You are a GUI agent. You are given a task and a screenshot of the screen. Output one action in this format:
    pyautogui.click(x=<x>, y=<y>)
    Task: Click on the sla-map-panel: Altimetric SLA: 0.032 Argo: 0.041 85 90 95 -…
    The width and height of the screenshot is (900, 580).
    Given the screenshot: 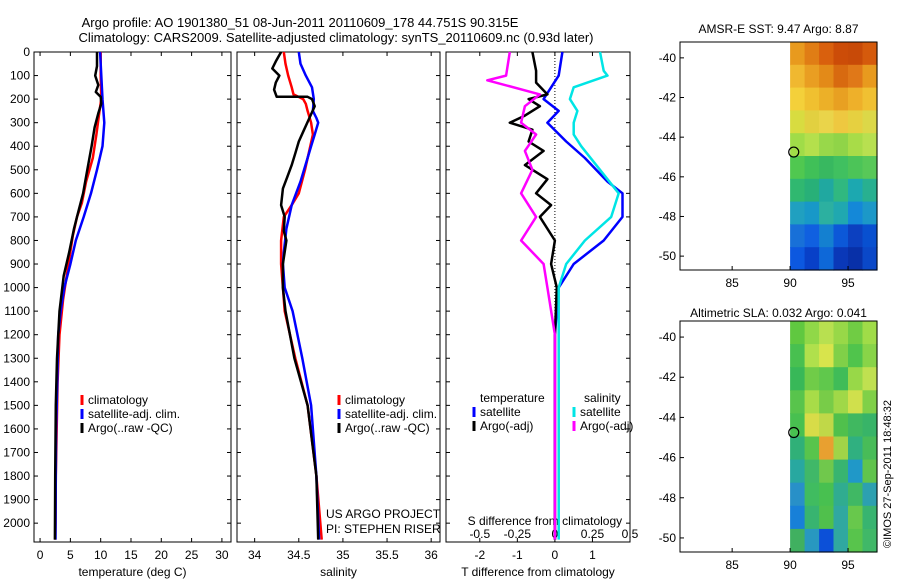 What is the action you would take?
    pyautogui.click(x=768, y=439)
    